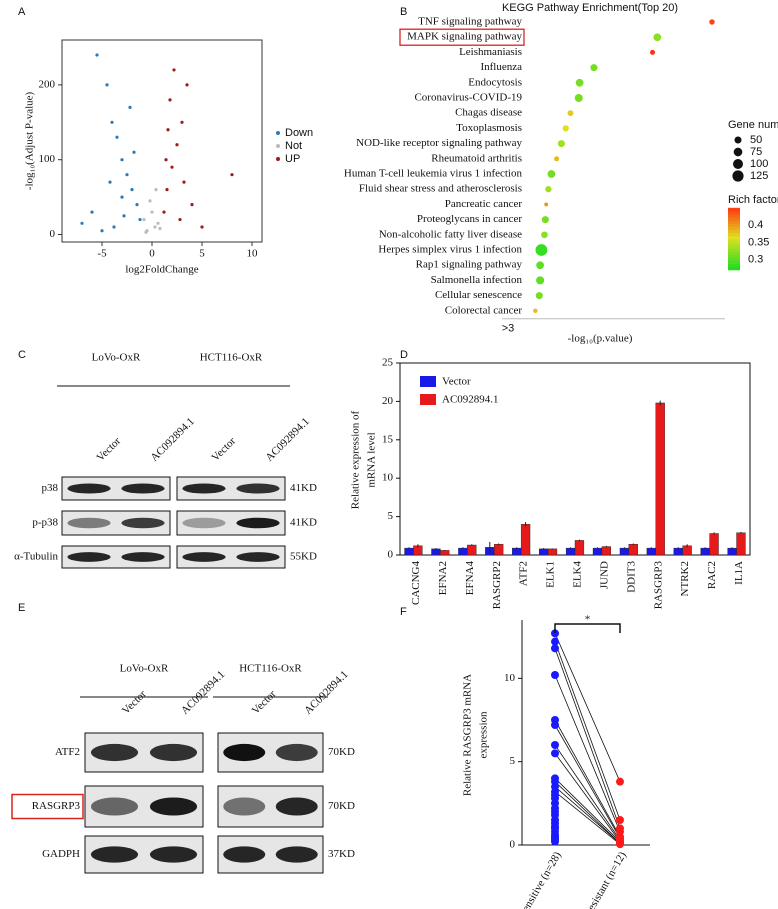  Describe the element at coordinates (341, 752) in the screenshot. I see `size-label: 70KD` at that location.